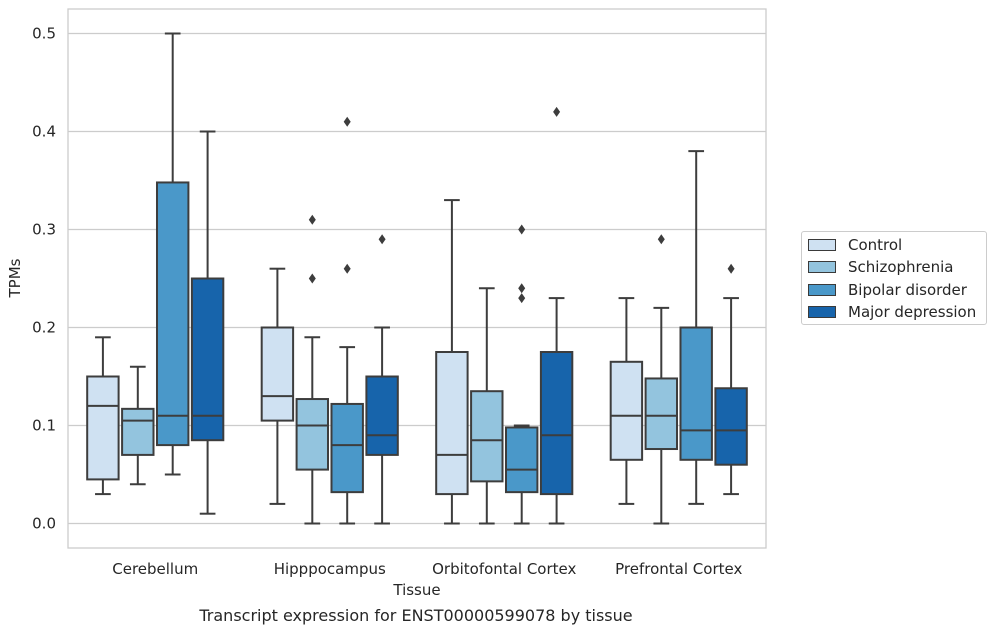 The width and height of the screenshot is (997, 634). I want to click on y-tick-label: 0.0, so click(44, 524).